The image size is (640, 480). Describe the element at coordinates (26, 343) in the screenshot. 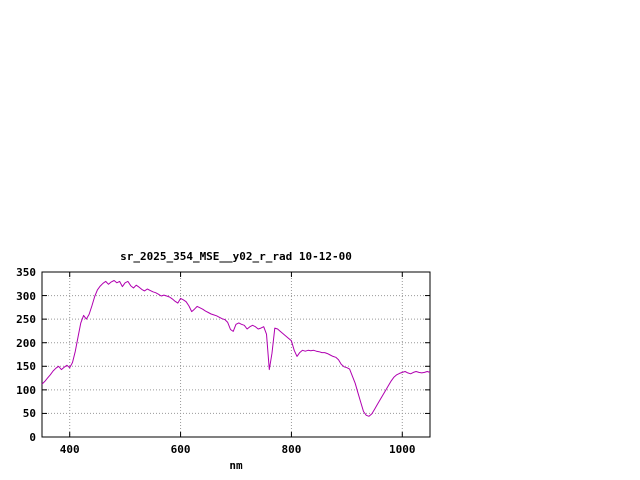

I see `y-tick-label: 200` at that location.